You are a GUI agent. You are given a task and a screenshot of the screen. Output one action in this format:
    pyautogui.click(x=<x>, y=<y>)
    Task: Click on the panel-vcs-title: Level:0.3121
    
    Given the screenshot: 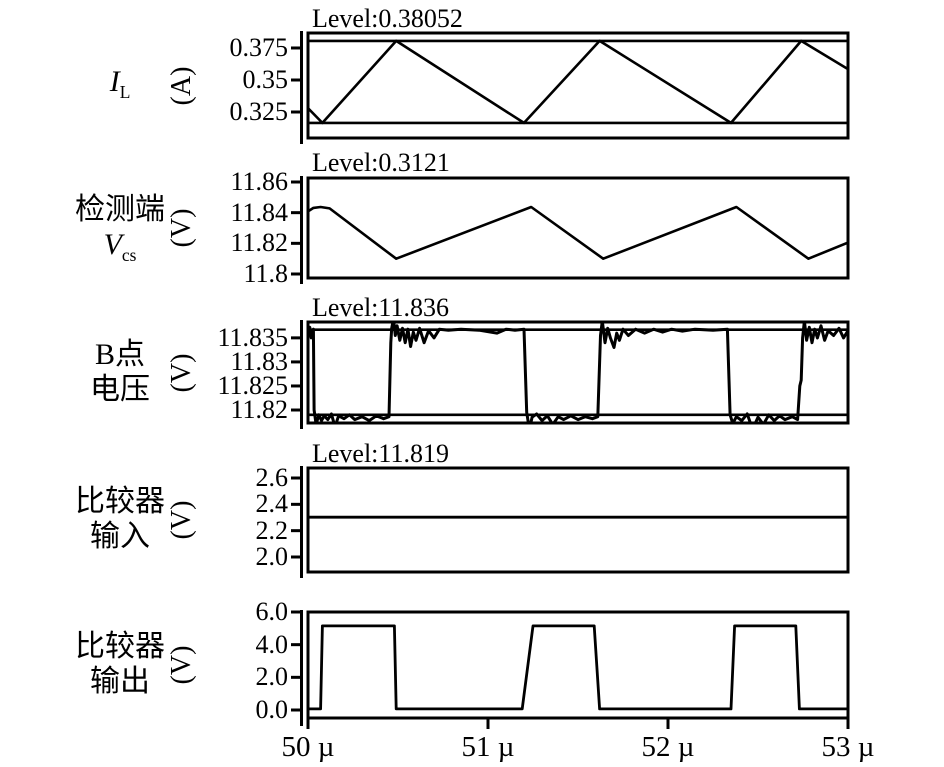 What is the action you would take?
    pyautogui.click(x=381, y=162)
    